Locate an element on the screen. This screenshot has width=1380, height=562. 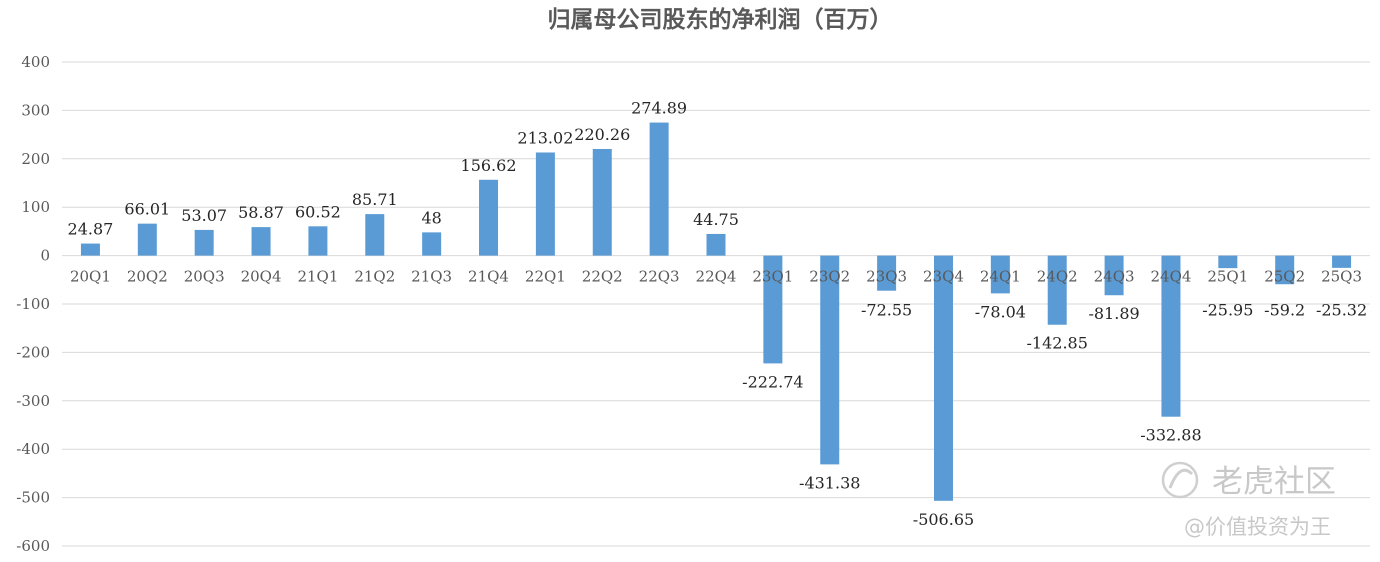
data-label: -78.04 is located at coordinates (1000, 311).